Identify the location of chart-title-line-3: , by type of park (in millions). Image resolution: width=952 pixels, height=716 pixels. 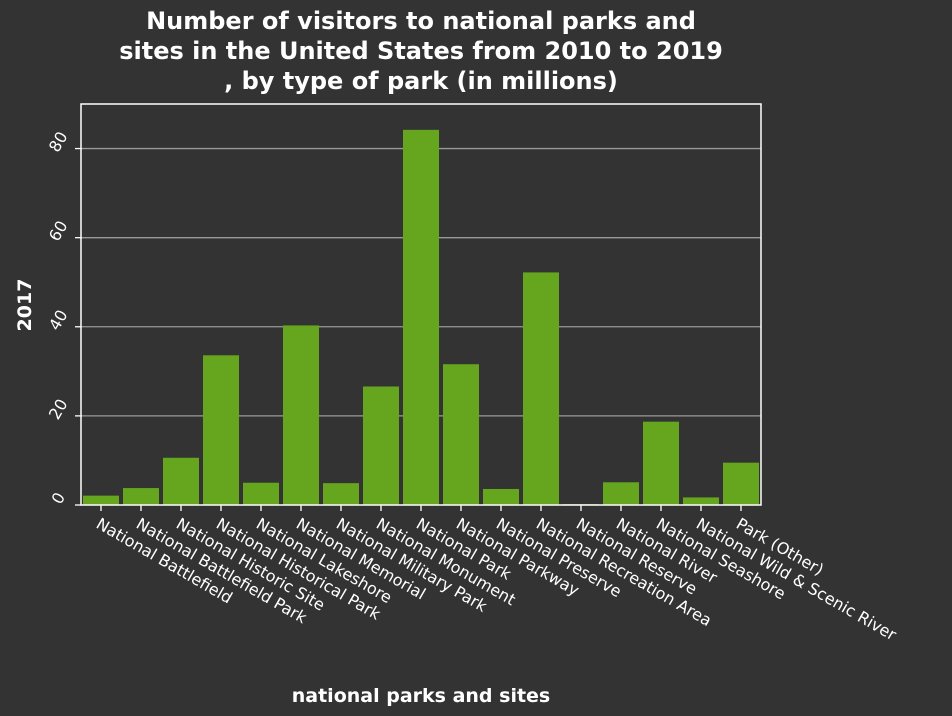
(421, 81).